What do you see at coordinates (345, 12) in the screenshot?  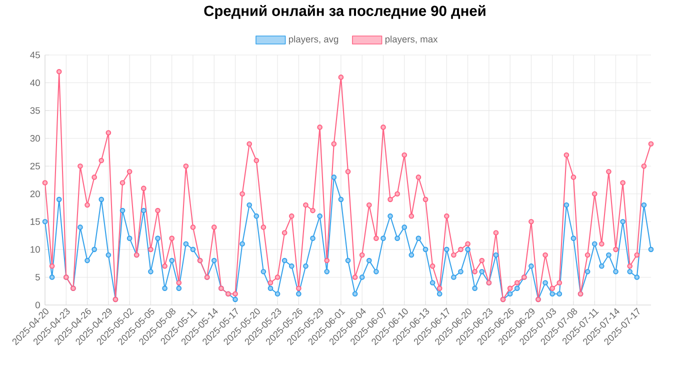 I see `chart-title: Средний онлайн за последние 90 дней` at bounding box center [345, 12].